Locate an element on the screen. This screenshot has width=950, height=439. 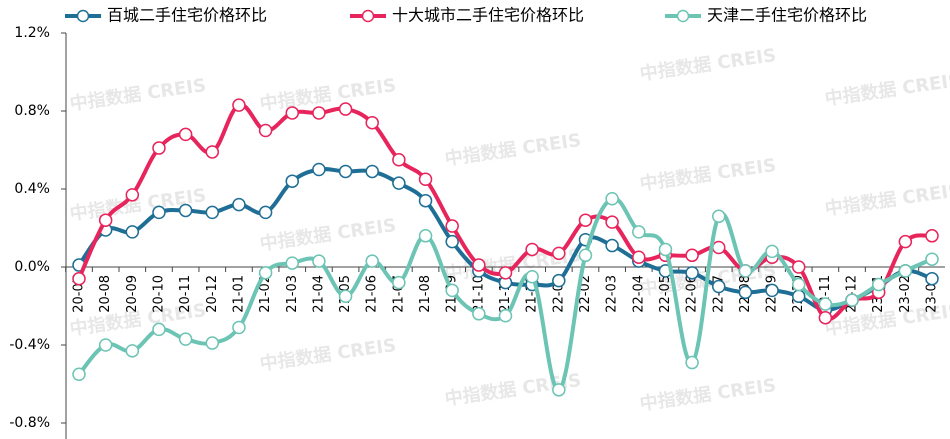
x-tick-label: 20-07 is located at coordinates (79, 294).